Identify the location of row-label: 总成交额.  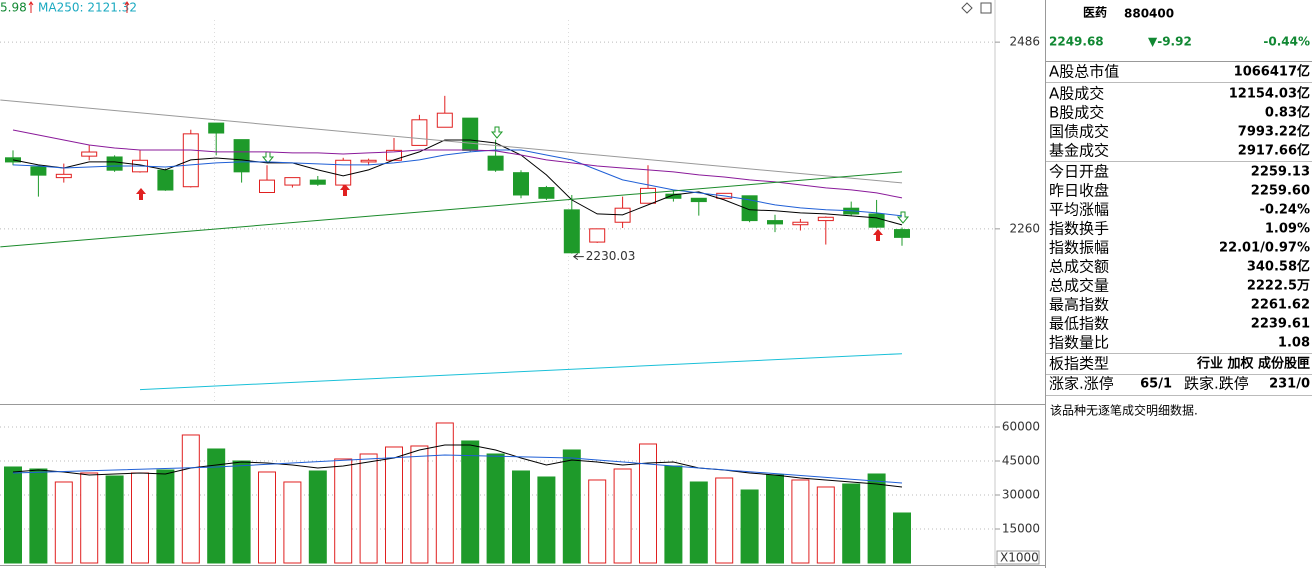
(1079, 267).